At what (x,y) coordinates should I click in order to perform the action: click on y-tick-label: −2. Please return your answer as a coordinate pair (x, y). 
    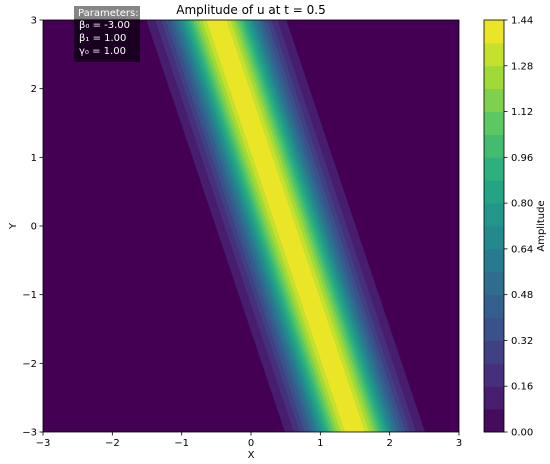
    Looking at the image, I should click on (29, 364).